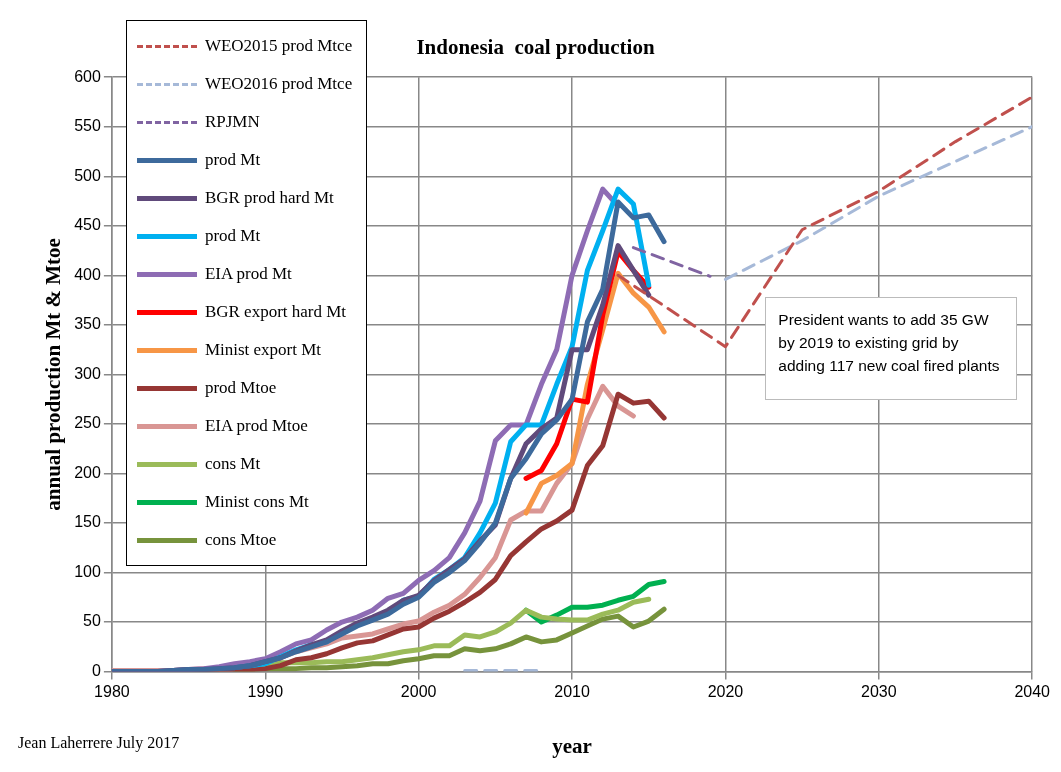 The width and height of the screenshot is (1061, 772). What do you see at coordinates (256, 502) in the screenshot?
I see `legend-label: Minist cons Mt` at bounding box center [256, 502].